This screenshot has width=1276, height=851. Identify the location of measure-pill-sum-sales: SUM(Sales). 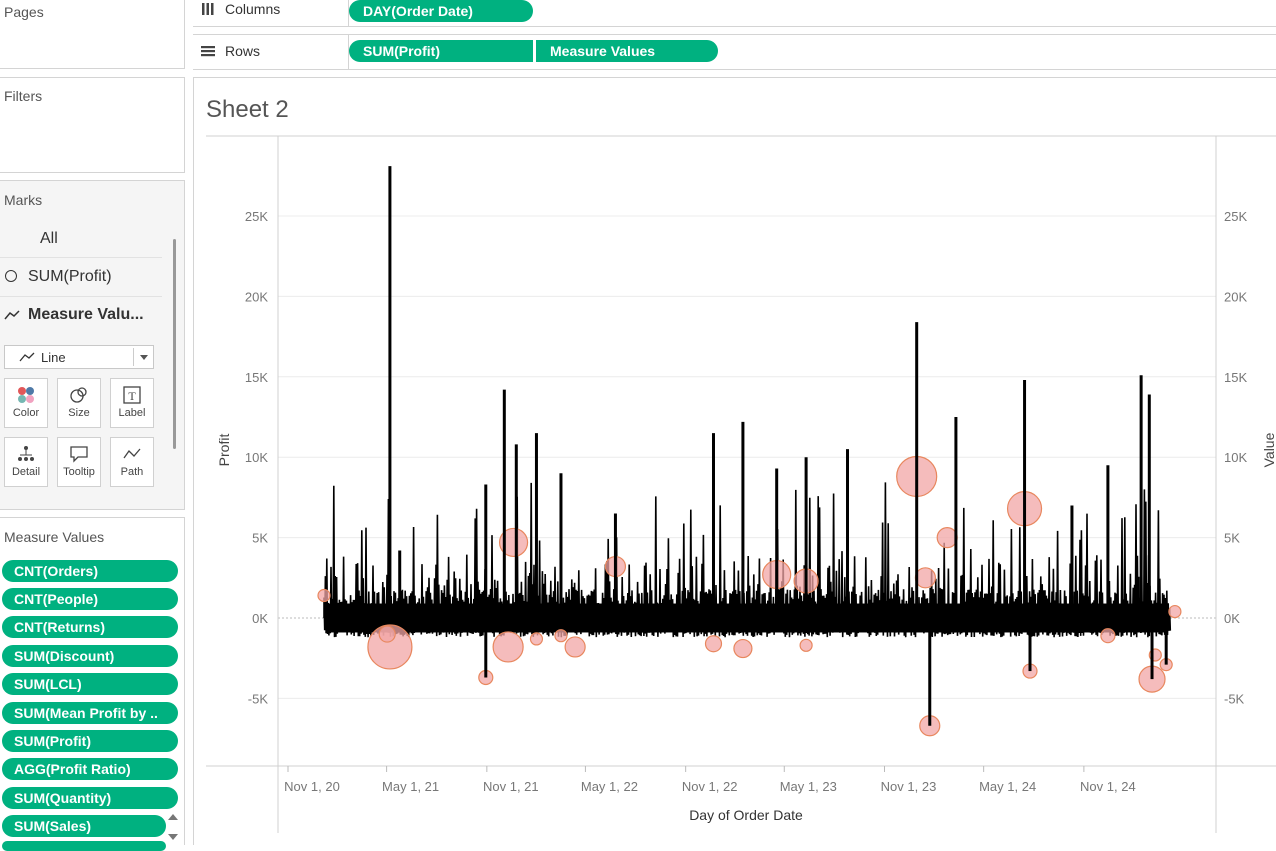
(84, 826).